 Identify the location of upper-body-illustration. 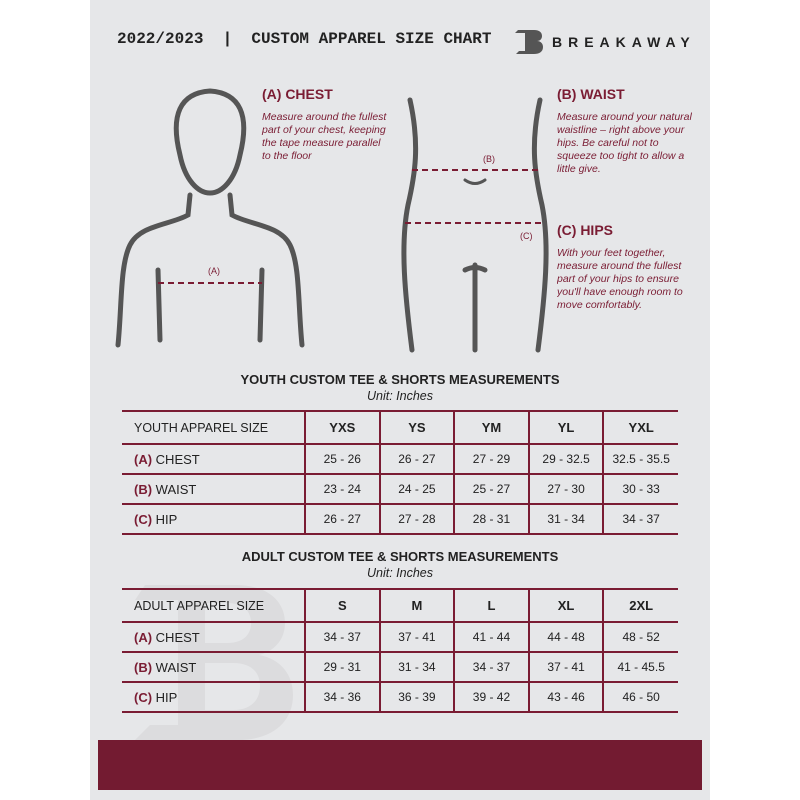
(210, 218).